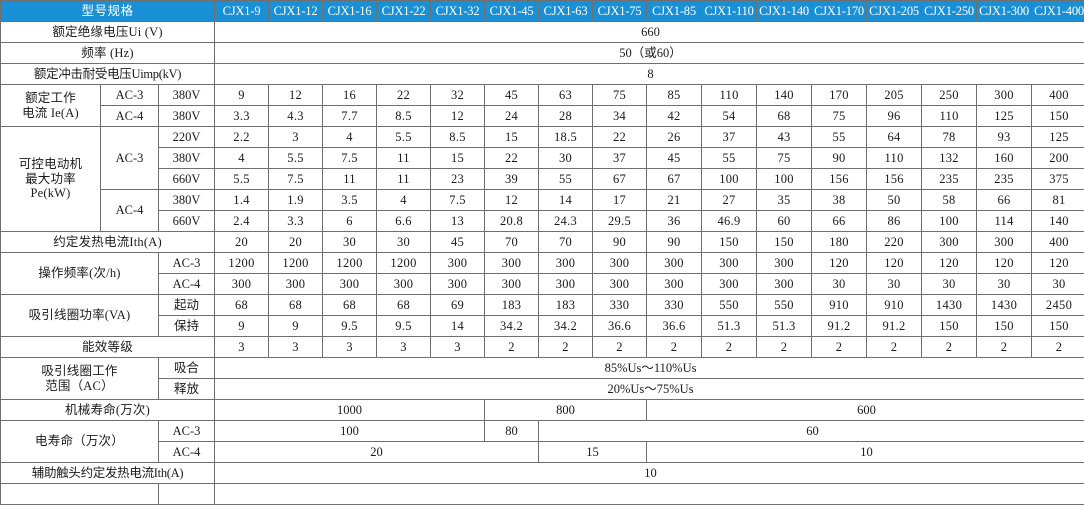 This screenshot has height=521, width=1084. Describe the element at coordinates (79, 494) in the screenshot. I see `clipped-cell-label` at that location.